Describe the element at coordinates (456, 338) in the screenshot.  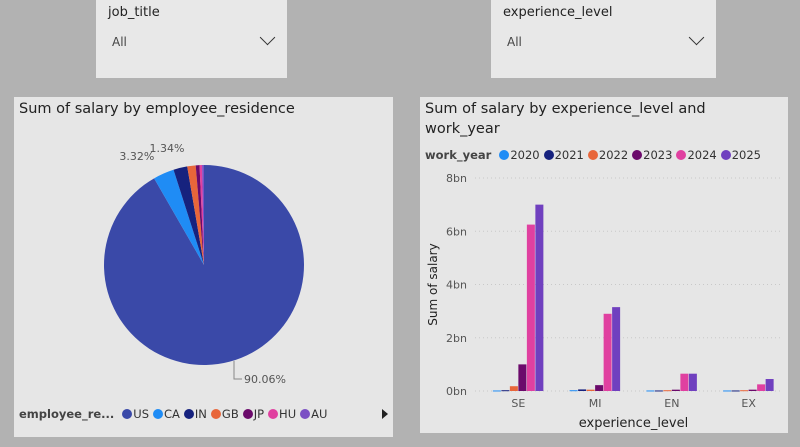
I see `y-tick-label: 2bn` at that location.